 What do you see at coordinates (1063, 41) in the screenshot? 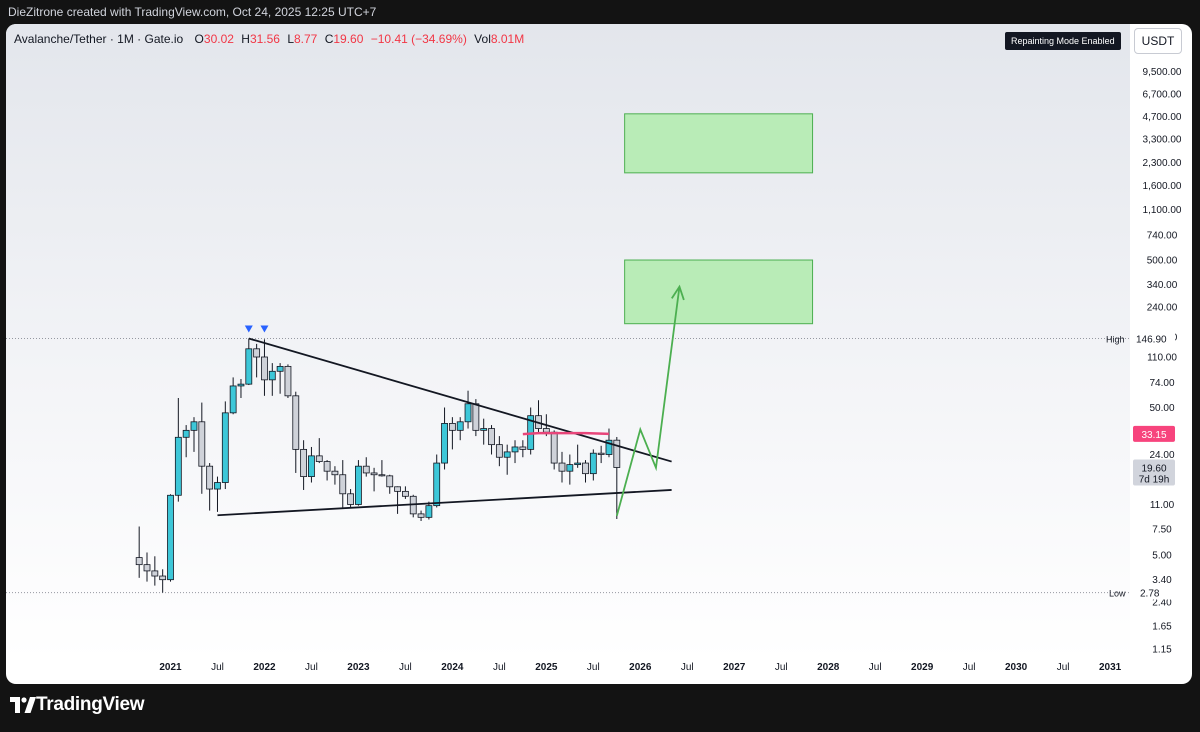
I see `repainting-badge: Repainting Mode Enabled` at bounding box center [1063, 41].